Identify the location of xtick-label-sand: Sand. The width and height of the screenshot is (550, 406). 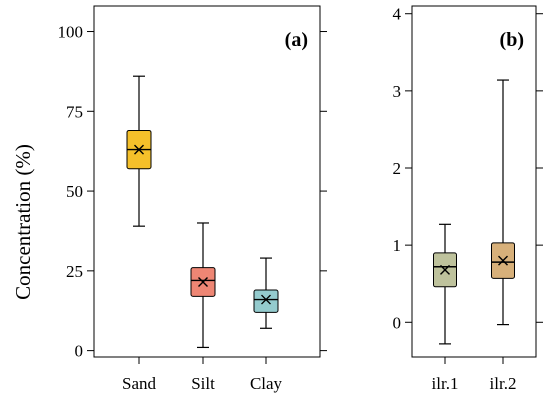
(139, 383).